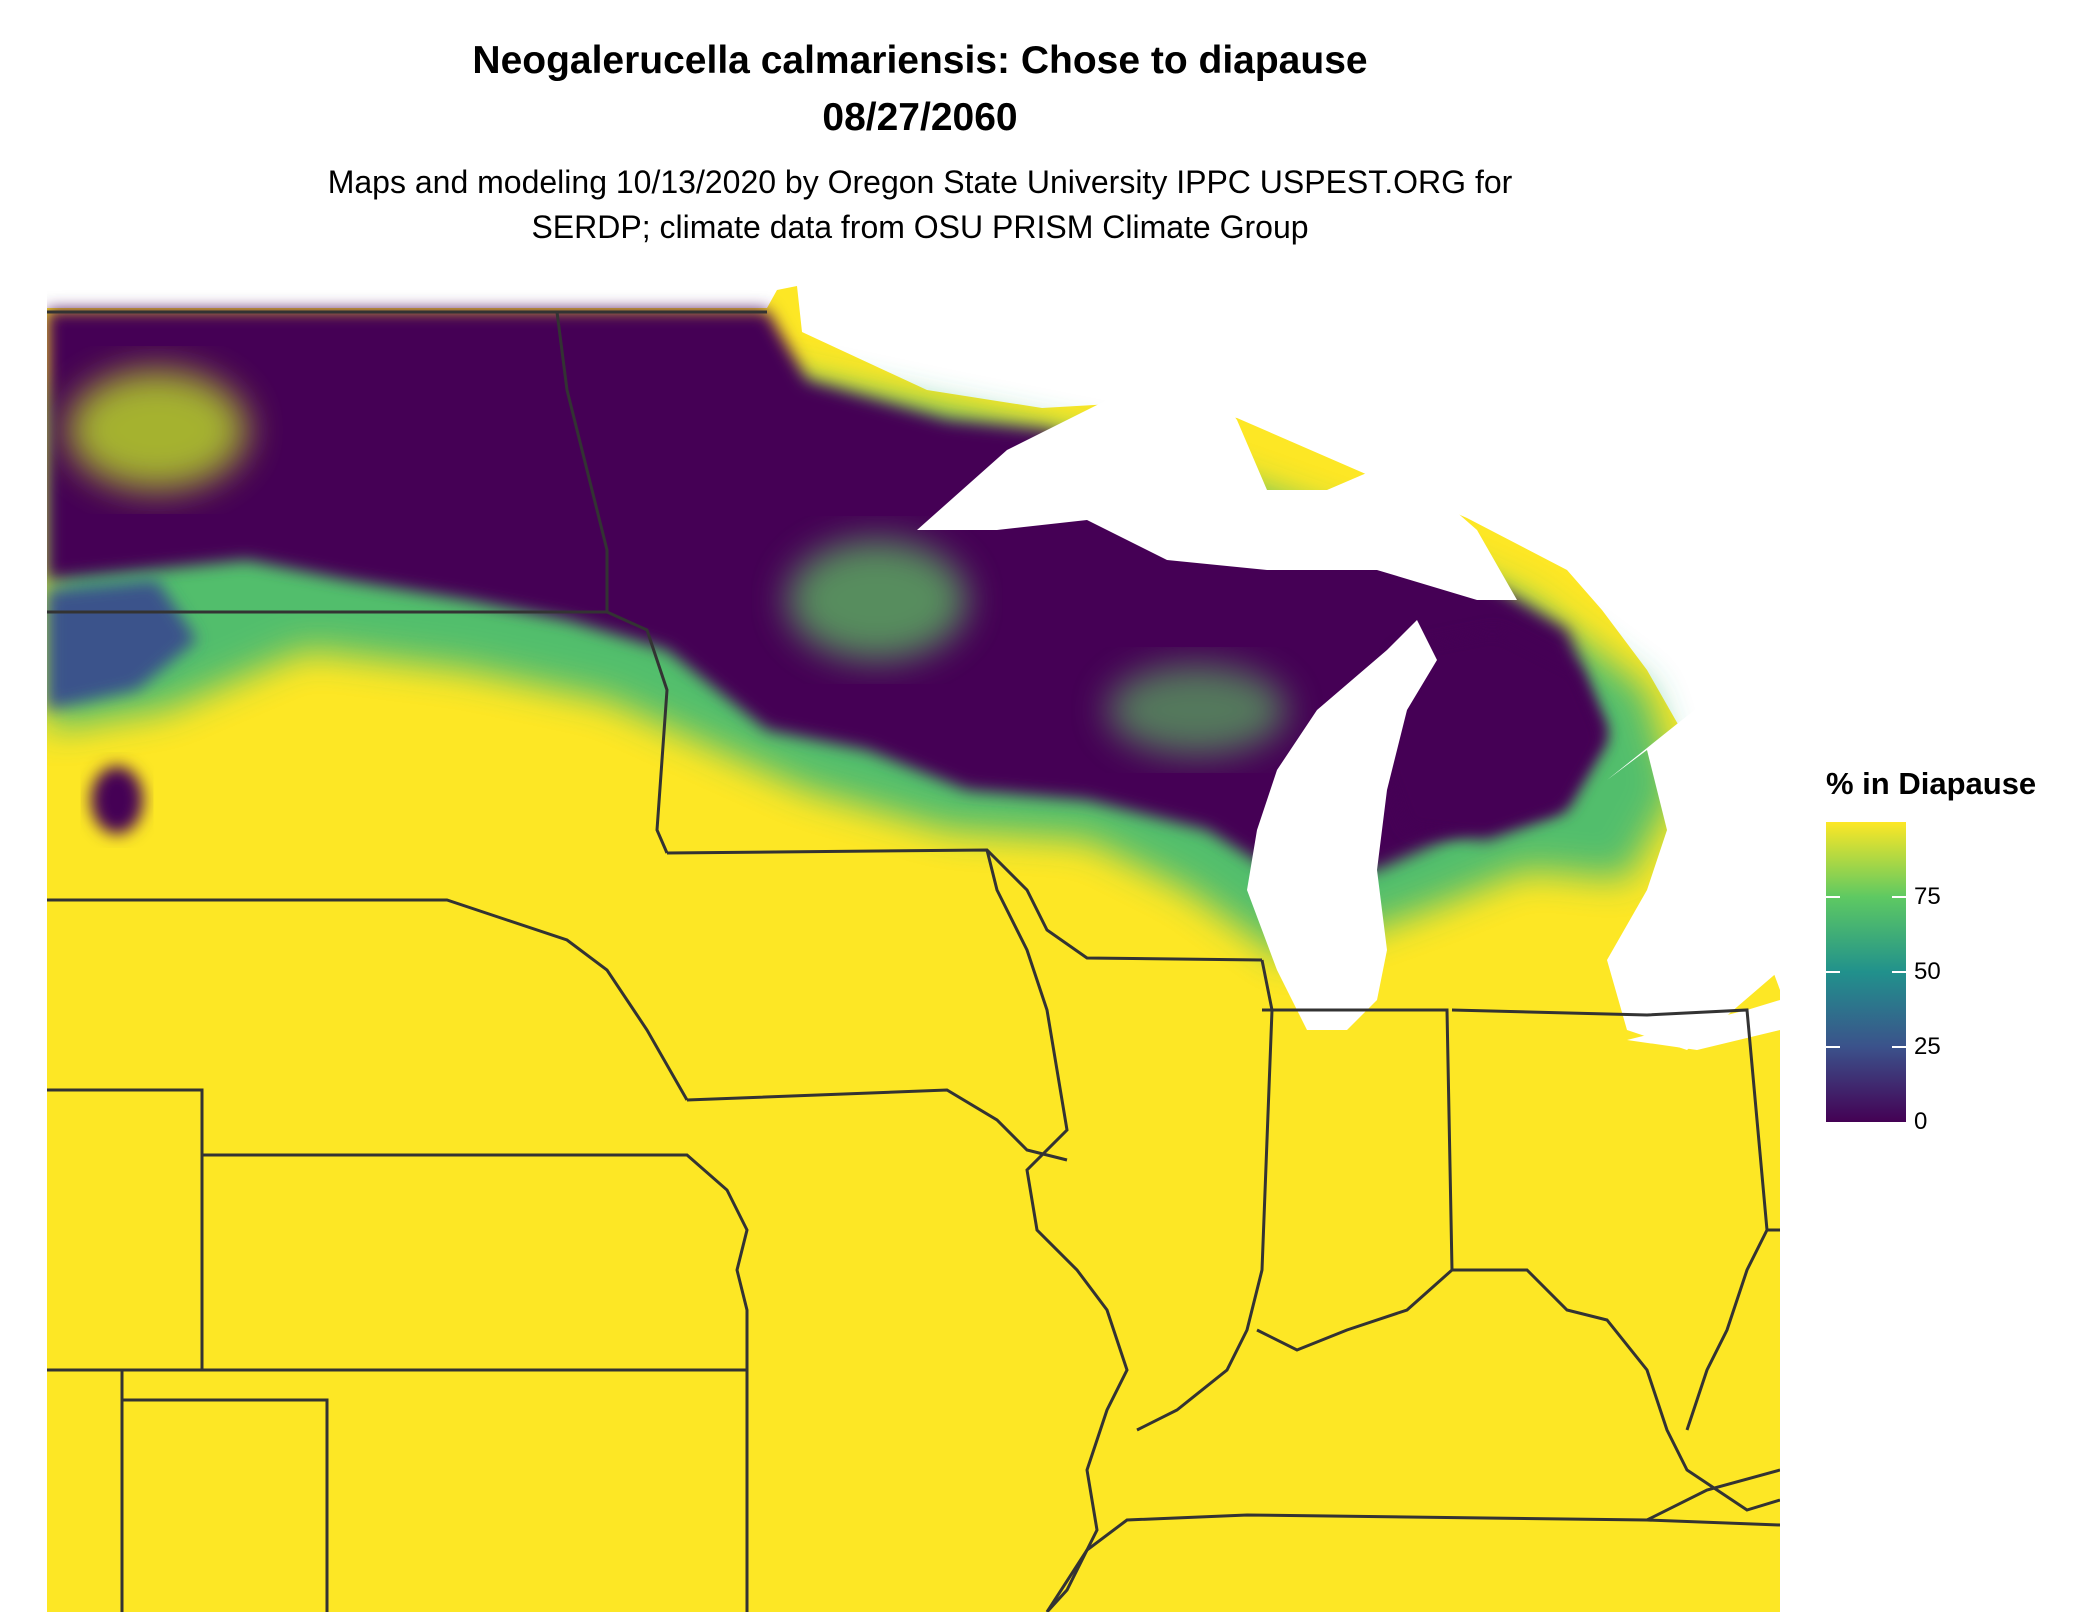 The height and width of the screenshot is (1620, 2100). Describe the element at coordinates (1931, 783) in the screenshot. I see `legend-title: % in Diapause` at that location.